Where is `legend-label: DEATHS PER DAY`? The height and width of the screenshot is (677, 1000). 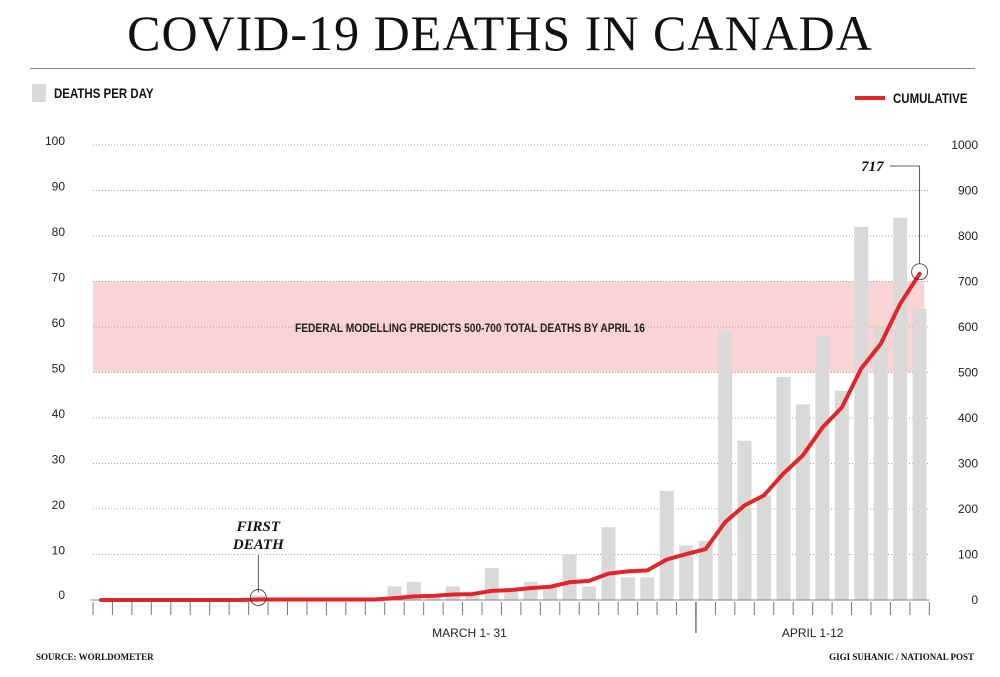 legend-label: DEATHS PER DAY is located at coordinates (104, 93).